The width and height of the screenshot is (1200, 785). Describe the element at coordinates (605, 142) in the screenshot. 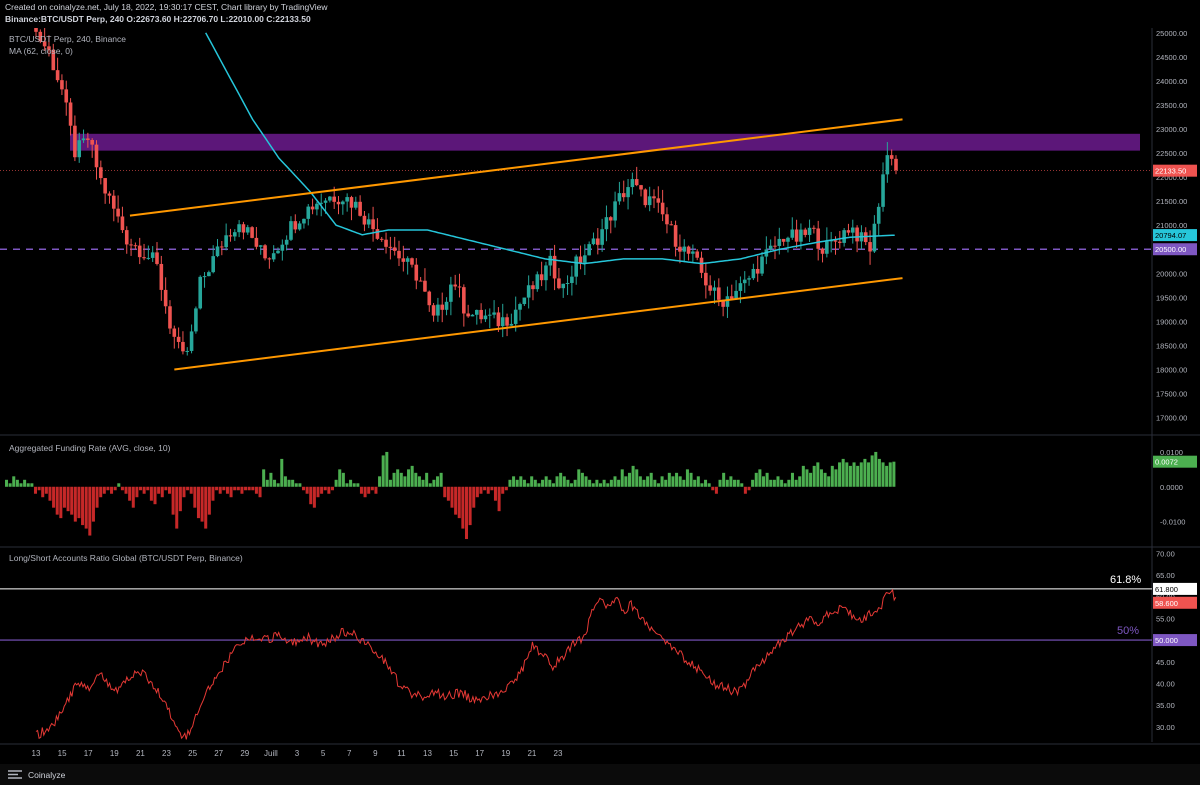

I see `resistance-zone` at that location.